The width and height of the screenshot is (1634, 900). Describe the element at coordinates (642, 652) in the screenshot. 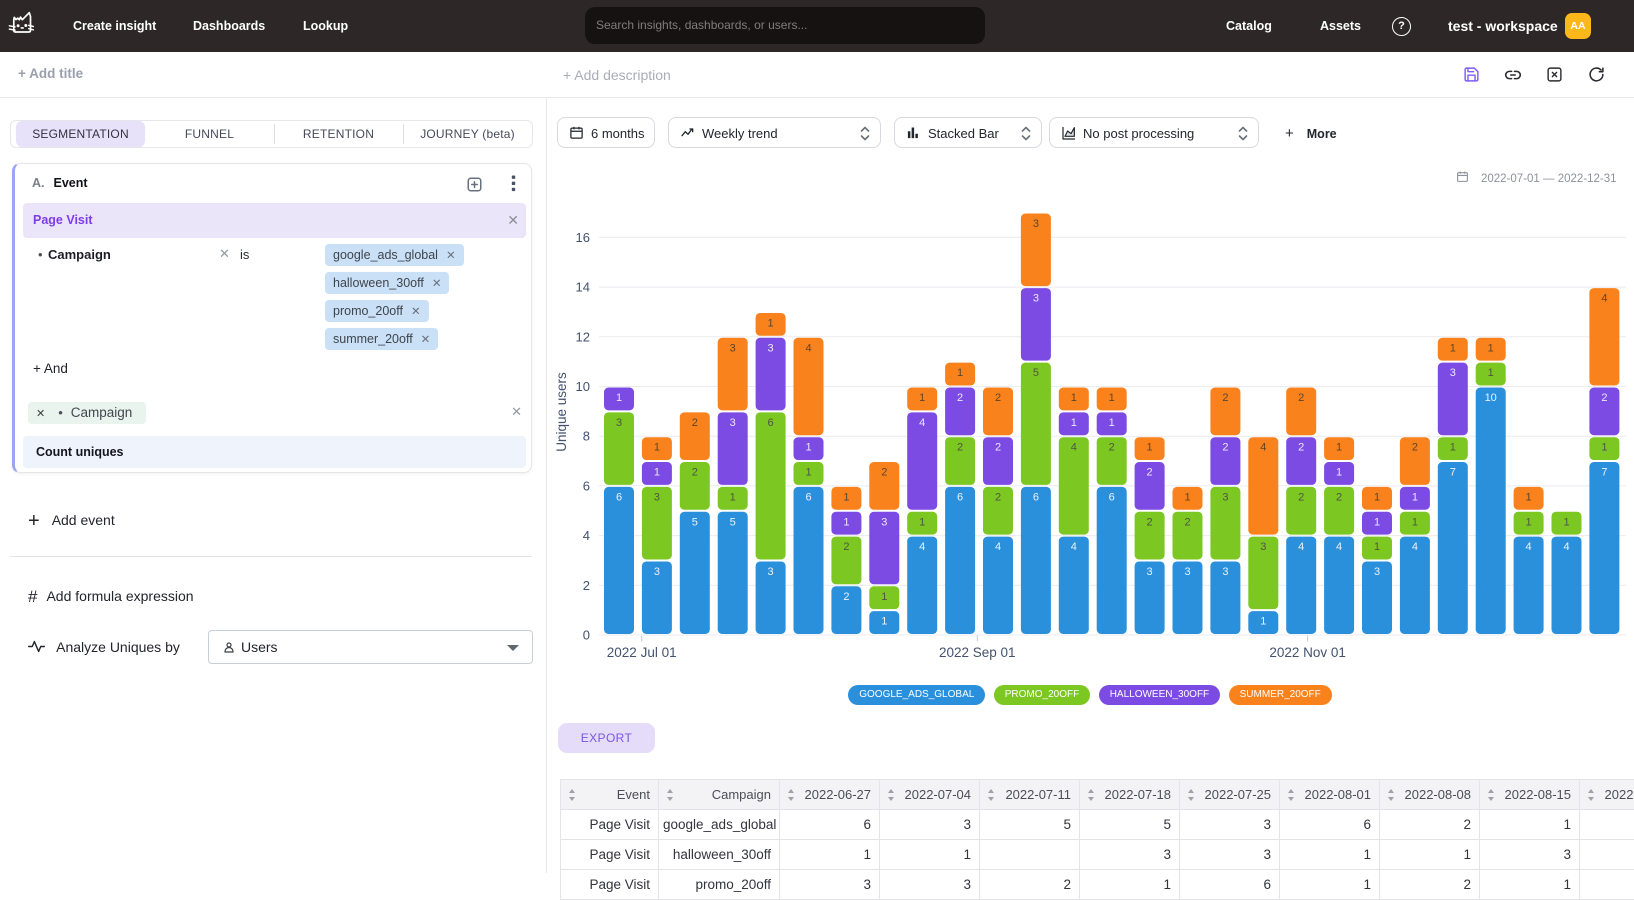

I see `svg-text: 2022 Jul 01` at that location.